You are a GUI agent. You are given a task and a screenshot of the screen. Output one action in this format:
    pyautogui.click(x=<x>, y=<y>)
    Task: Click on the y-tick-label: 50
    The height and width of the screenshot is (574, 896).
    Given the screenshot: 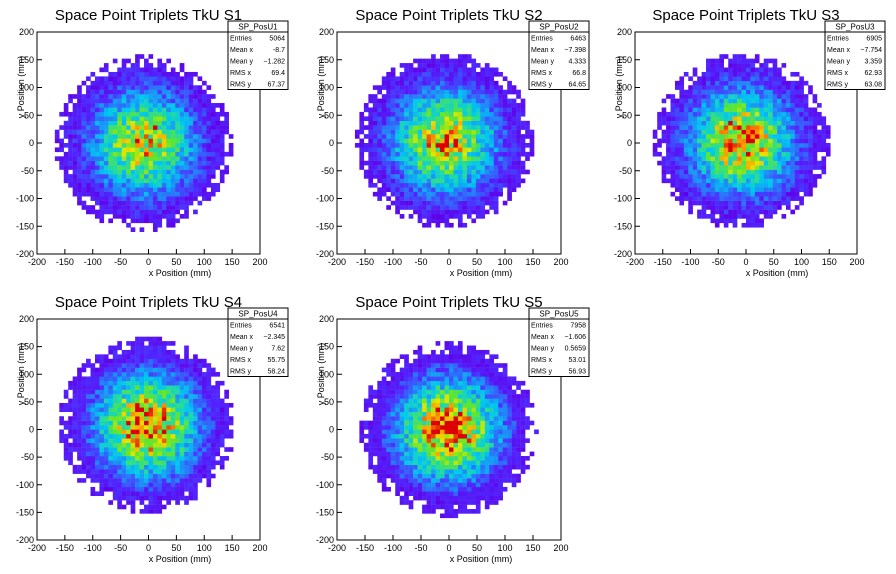 What is the action you would take?
    pyautogui.click(x=29, y=402)
    